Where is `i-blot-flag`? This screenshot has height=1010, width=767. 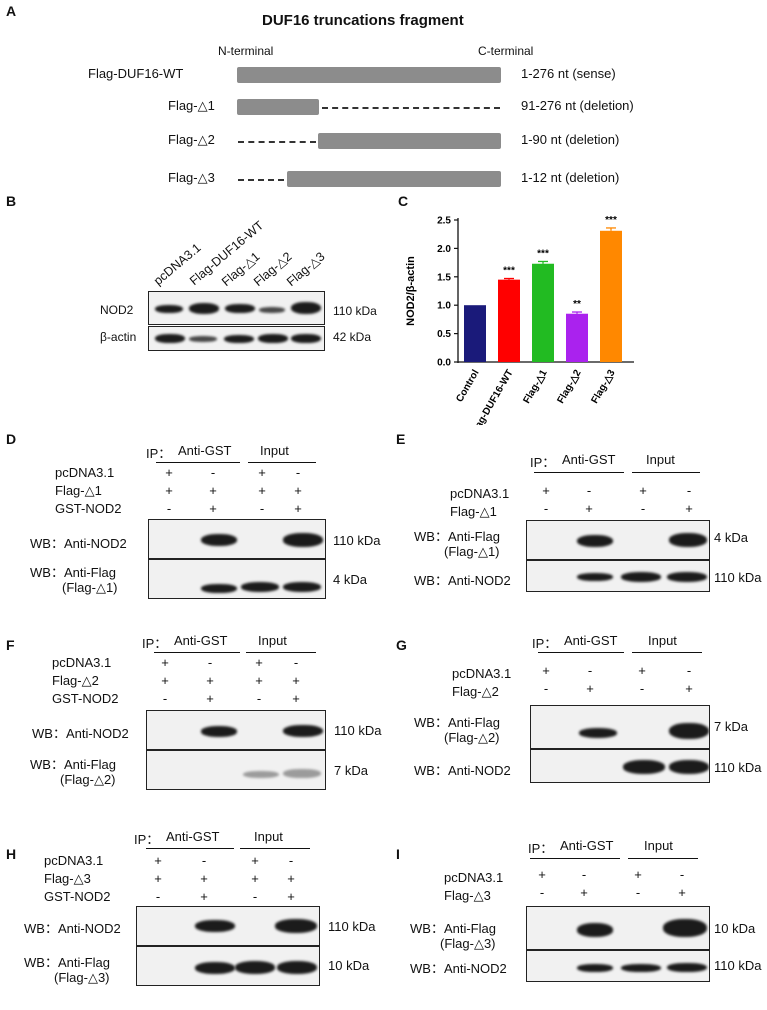 i-blot-flag is located at coordinates (618, 928).